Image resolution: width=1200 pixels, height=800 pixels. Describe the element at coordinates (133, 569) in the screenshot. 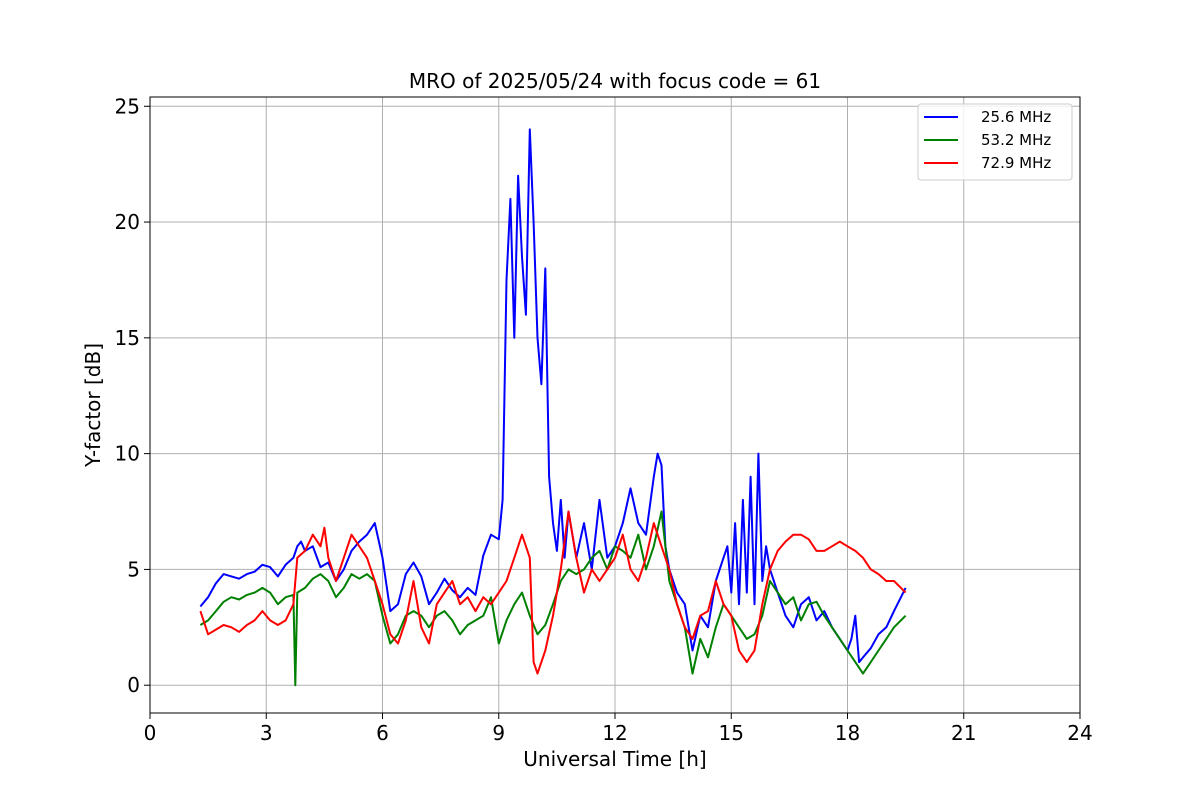

I see `y-tick-label: 5` at that location.